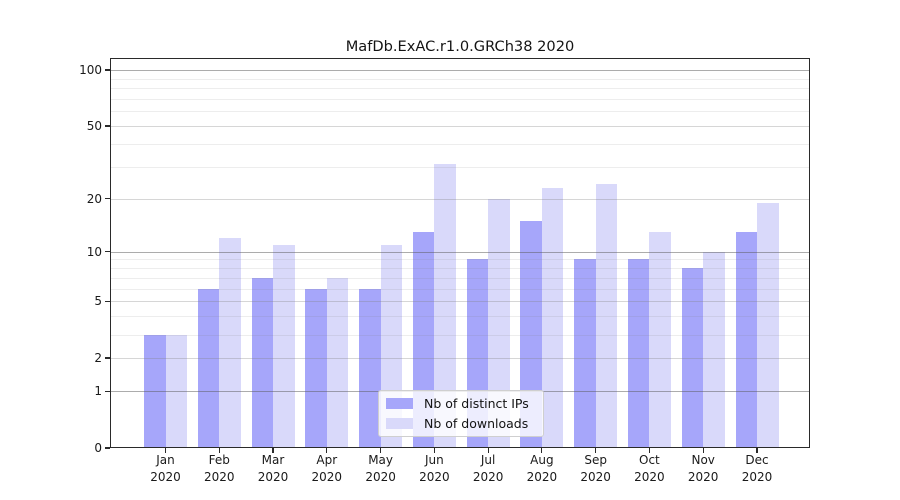 The width and height of the screenshot is (900, 500). Describe the element at coordinates (434, 450) in the screenshot. I see `x-tick-jun` at that location.